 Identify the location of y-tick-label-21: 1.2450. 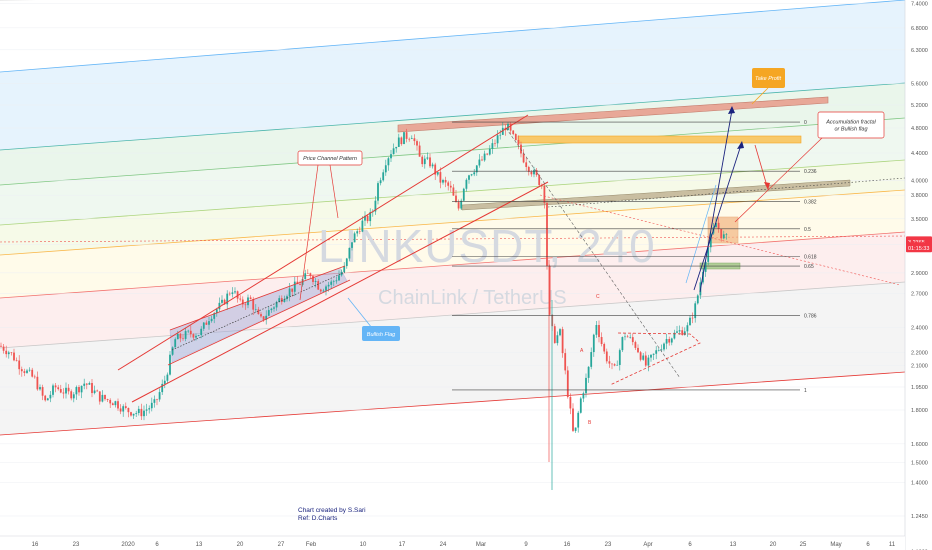
(919, 517).